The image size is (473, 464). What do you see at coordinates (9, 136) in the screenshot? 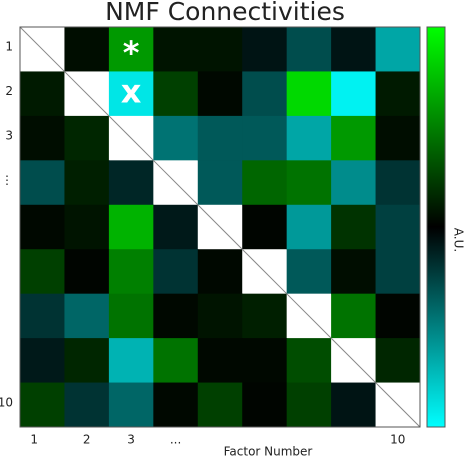
I see `y-tick-label: 3` at bounding box center [9, 136].